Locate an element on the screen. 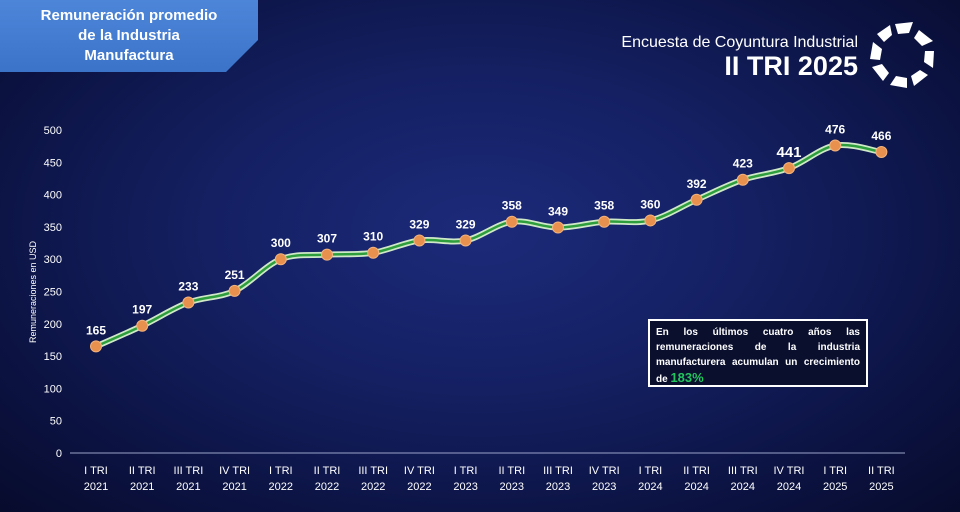 The image size is (960, 512). data-value-label: 310 is located at coordinates (373, 237).